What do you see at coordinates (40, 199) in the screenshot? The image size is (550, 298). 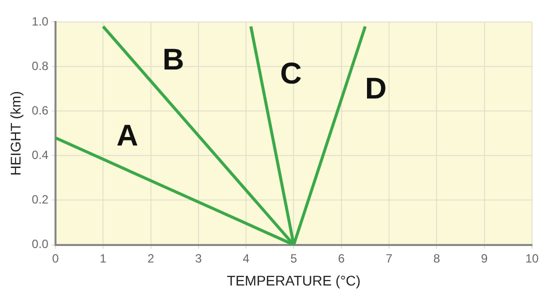 I see `y-tick-label: 0.2` at bounding box center [40, 199].